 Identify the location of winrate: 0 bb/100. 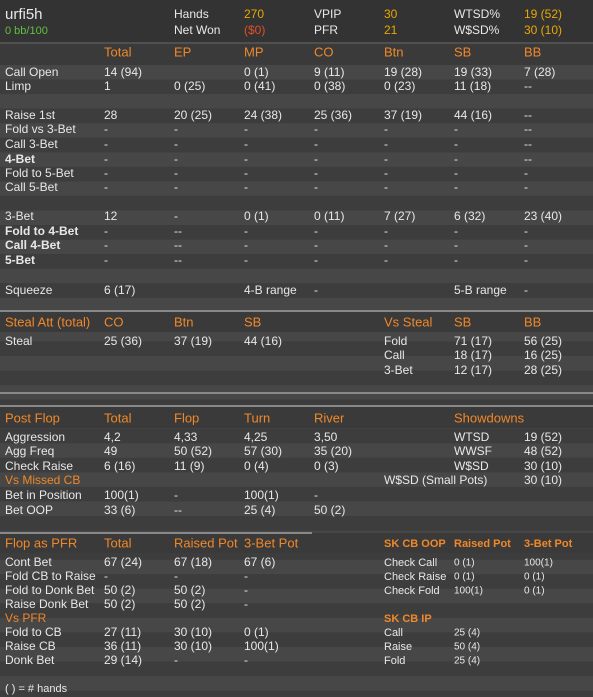
(26, 31).